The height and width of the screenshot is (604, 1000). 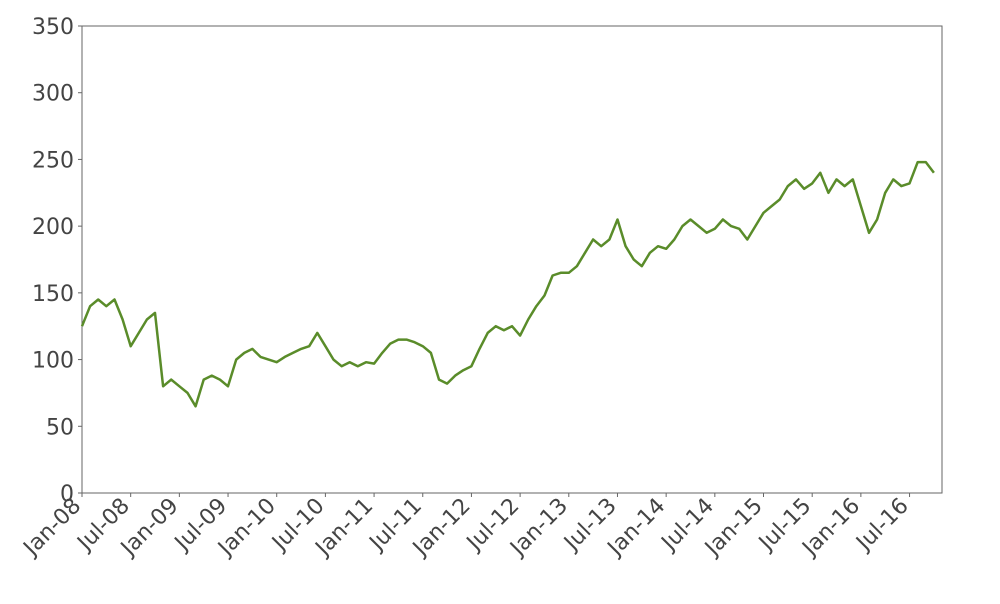 What do you see at coordinates (53, 227) in the screenshot?
I see `y-tick-label: 200` at bounding box center [53, 227].